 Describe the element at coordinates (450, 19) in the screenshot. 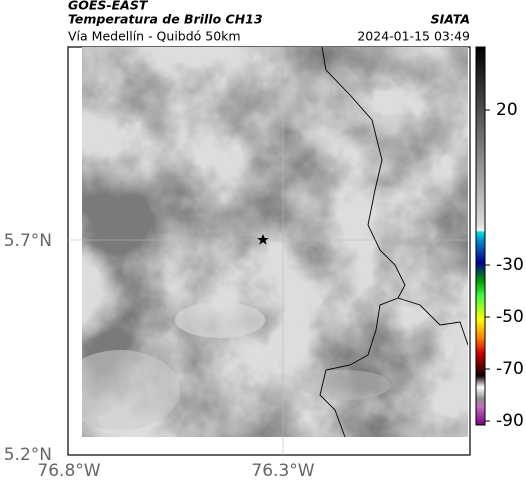

I see `header-source: SIATA` at that location.